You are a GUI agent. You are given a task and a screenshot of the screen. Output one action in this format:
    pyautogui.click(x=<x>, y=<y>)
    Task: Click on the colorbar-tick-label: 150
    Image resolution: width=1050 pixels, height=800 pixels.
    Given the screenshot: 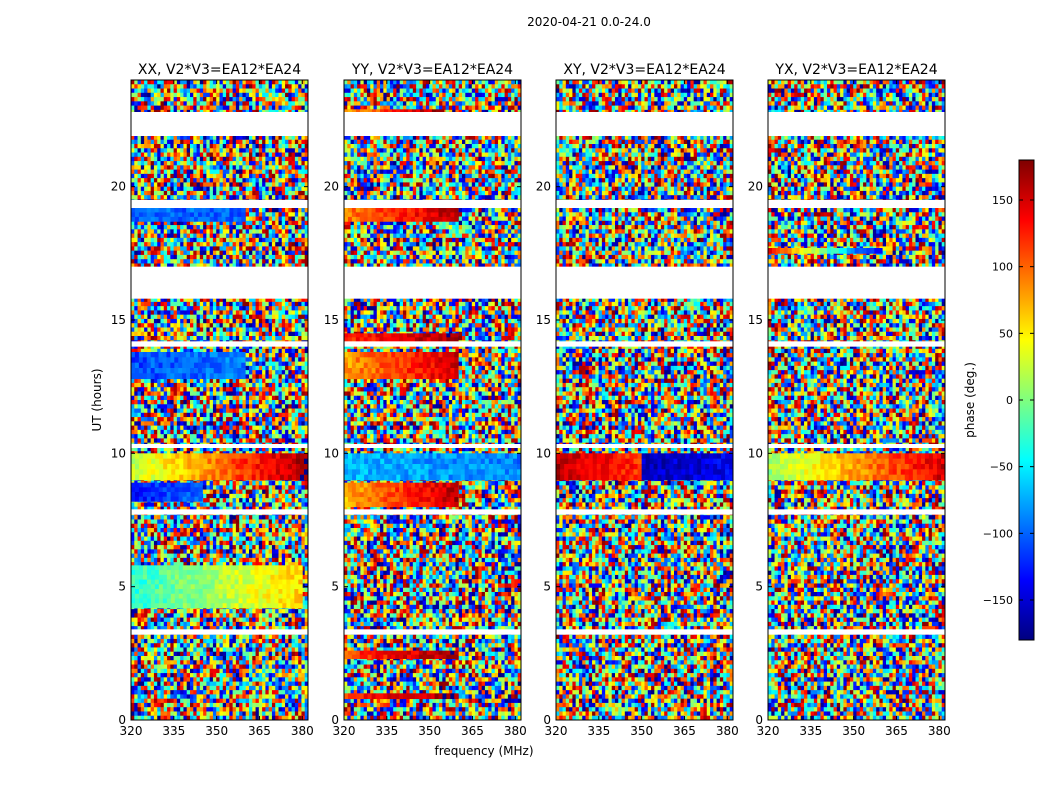 What is the action you would take?
    pyautogui.click(x=1002, y=200)
    